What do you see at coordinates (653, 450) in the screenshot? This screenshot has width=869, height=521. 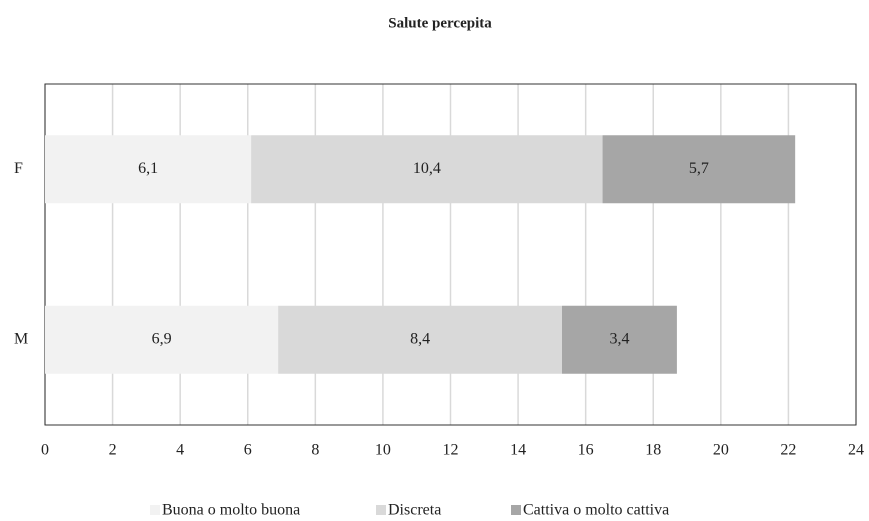 I see `x-tick-label: 18` at bounding box center [653, 450].